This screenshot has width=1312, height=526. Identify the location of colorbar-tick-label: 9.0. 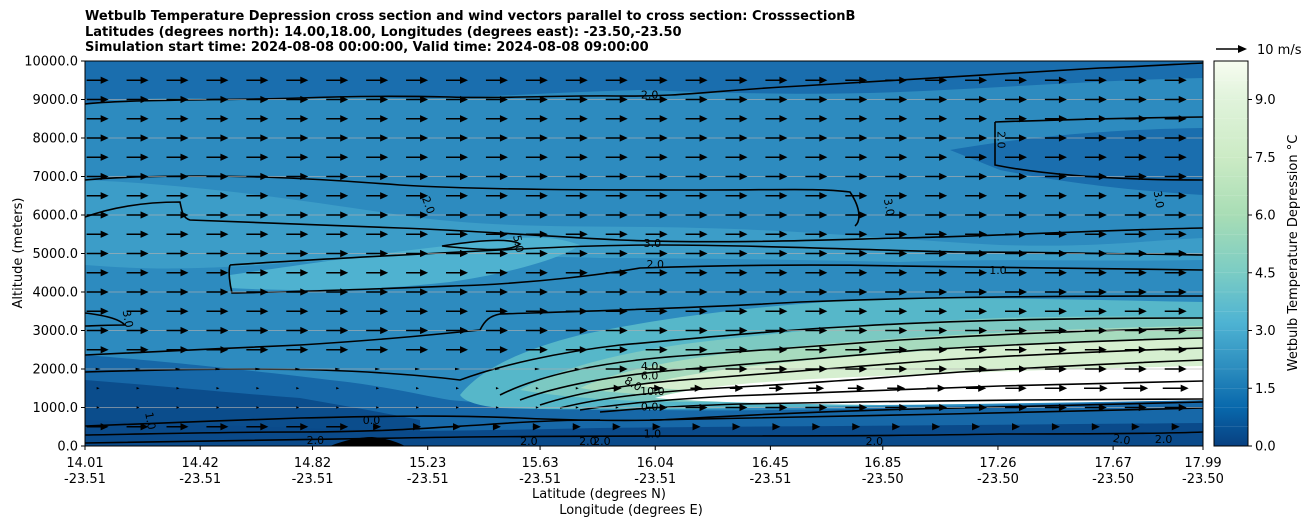
(1265, 100).